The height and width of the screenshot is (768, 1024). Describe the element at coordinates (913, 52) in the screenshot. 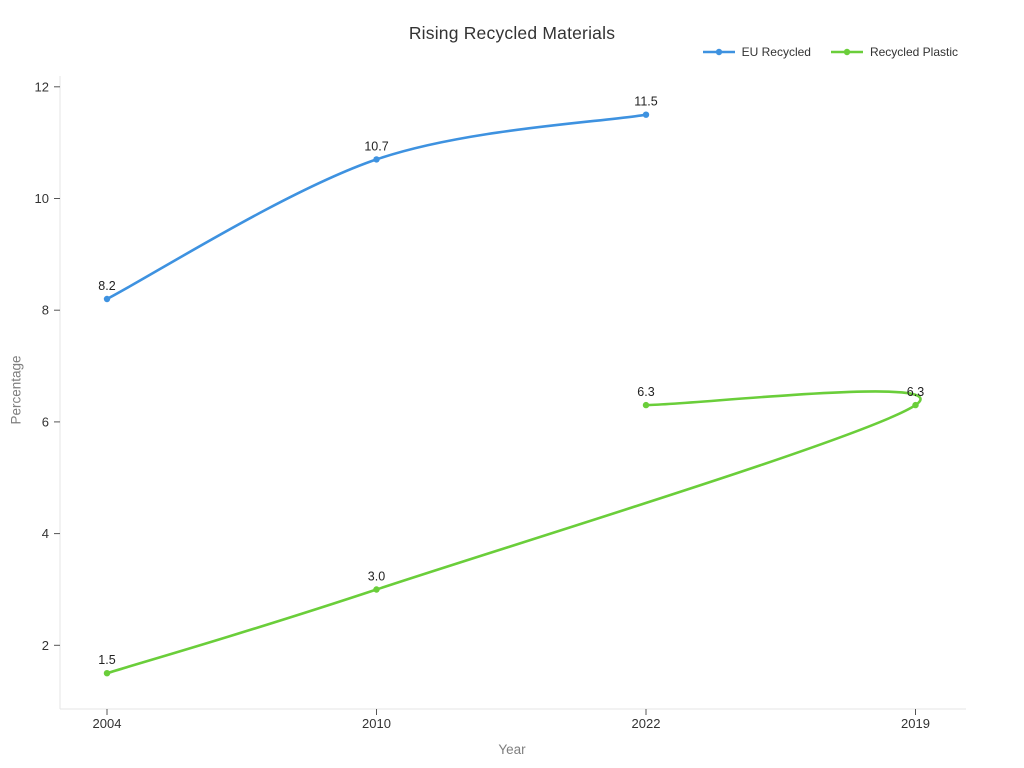

I see `legend-label: Recycled Plastic` at that location.